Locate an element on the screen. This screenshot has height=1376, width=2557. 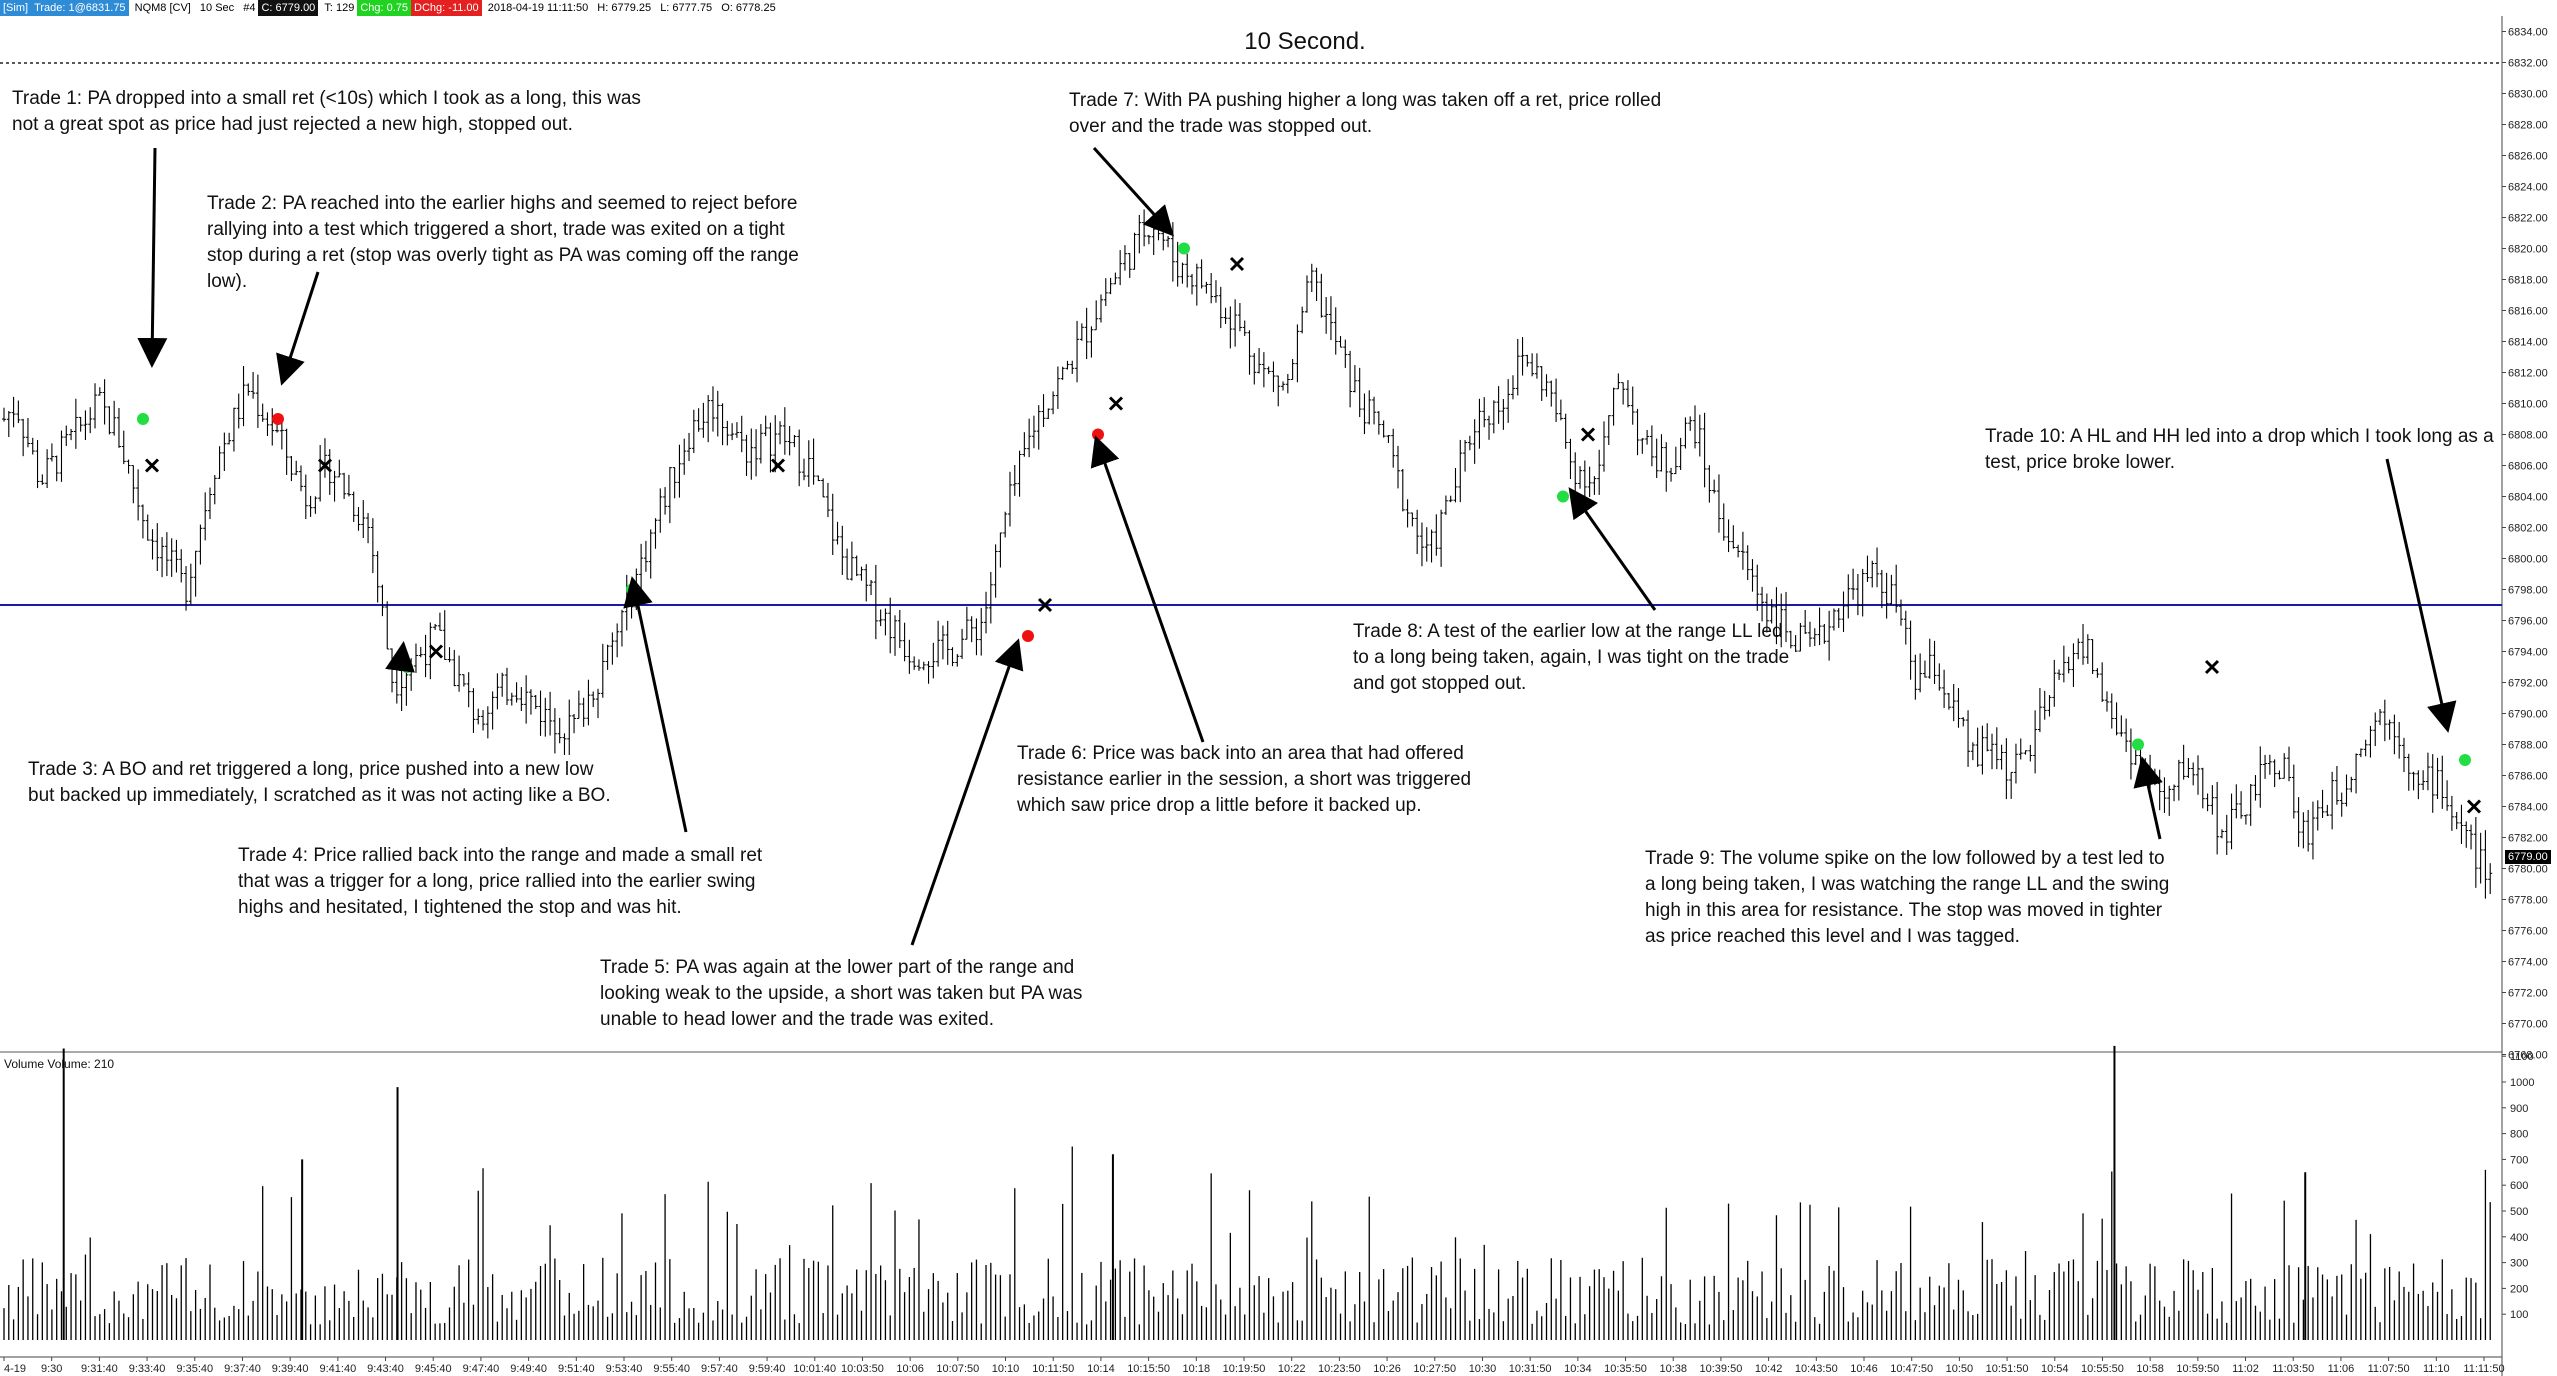
datetime-value: 2018-04-19 11:11:50 is located at coordinates (538, 8).